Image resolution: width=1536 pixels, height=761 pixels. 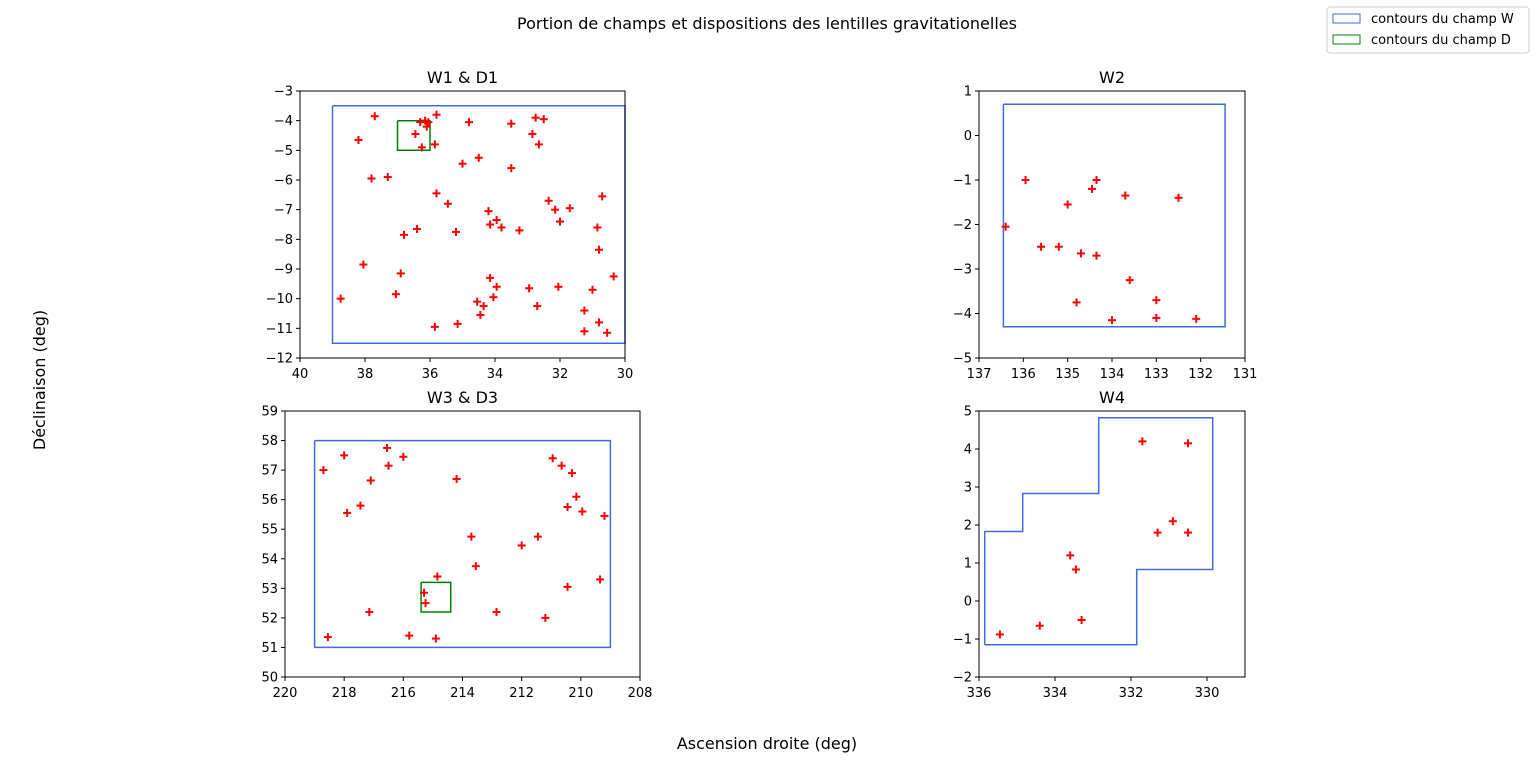 I want to click on legend: contours du champ W contours du champ D, so click(x=1428, y=30).